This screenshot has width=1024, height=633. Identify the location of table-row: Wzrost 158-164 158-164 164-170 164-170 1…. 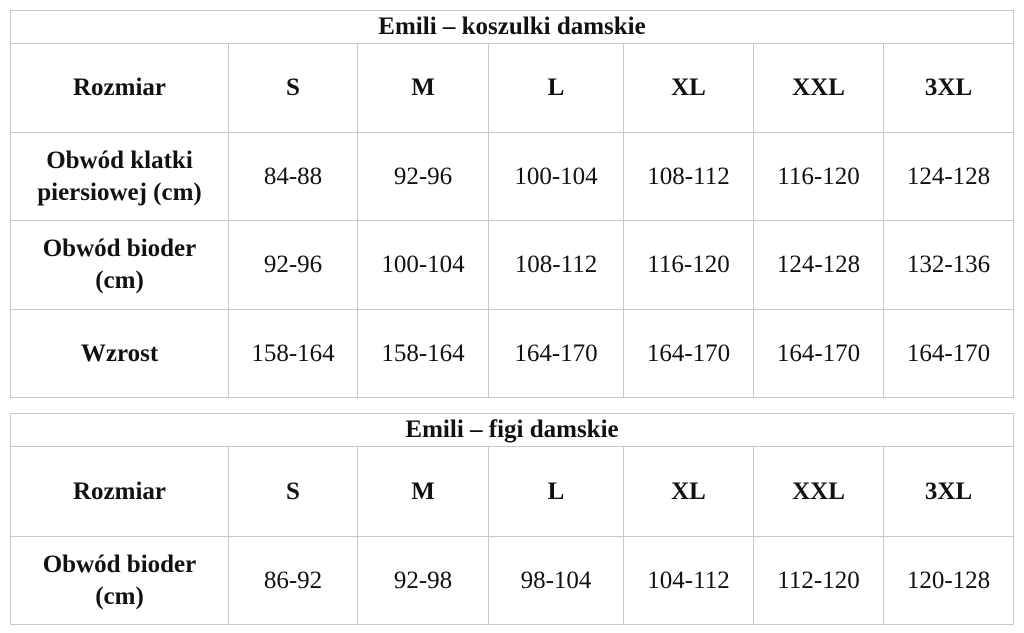
(512, 353).